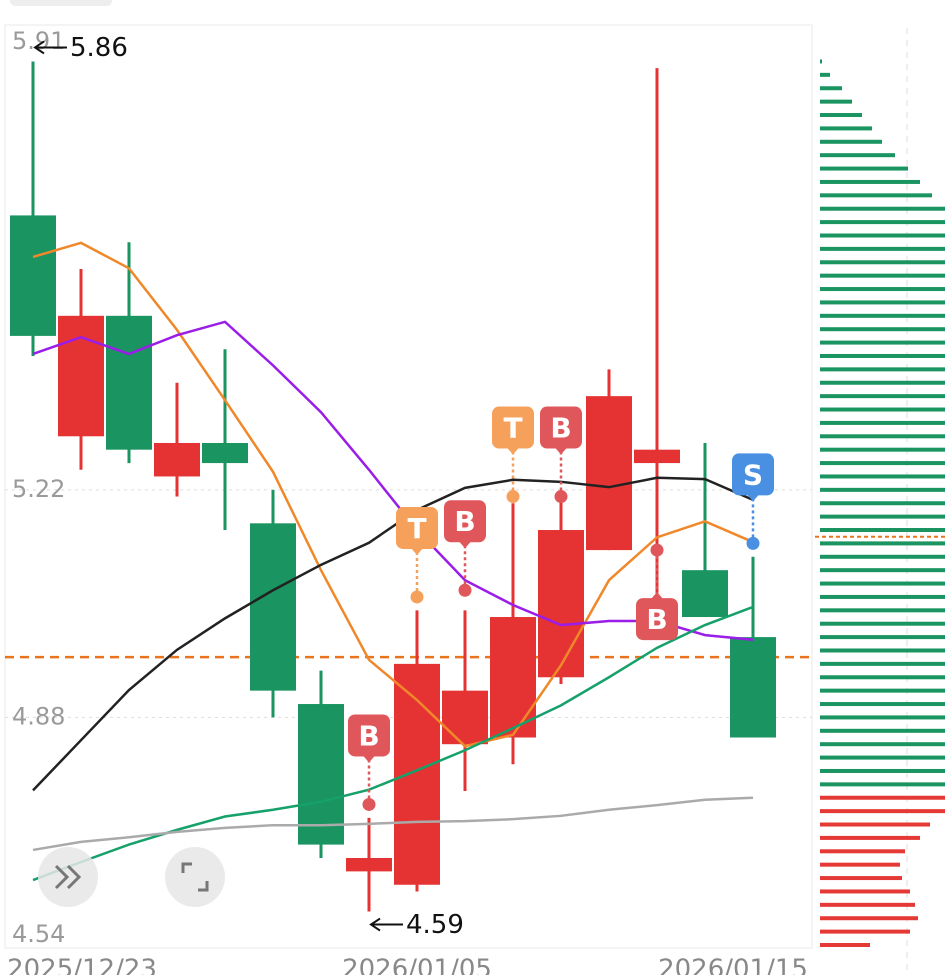  I want to click on y-tick-label: 4.88, so click(38, 716).